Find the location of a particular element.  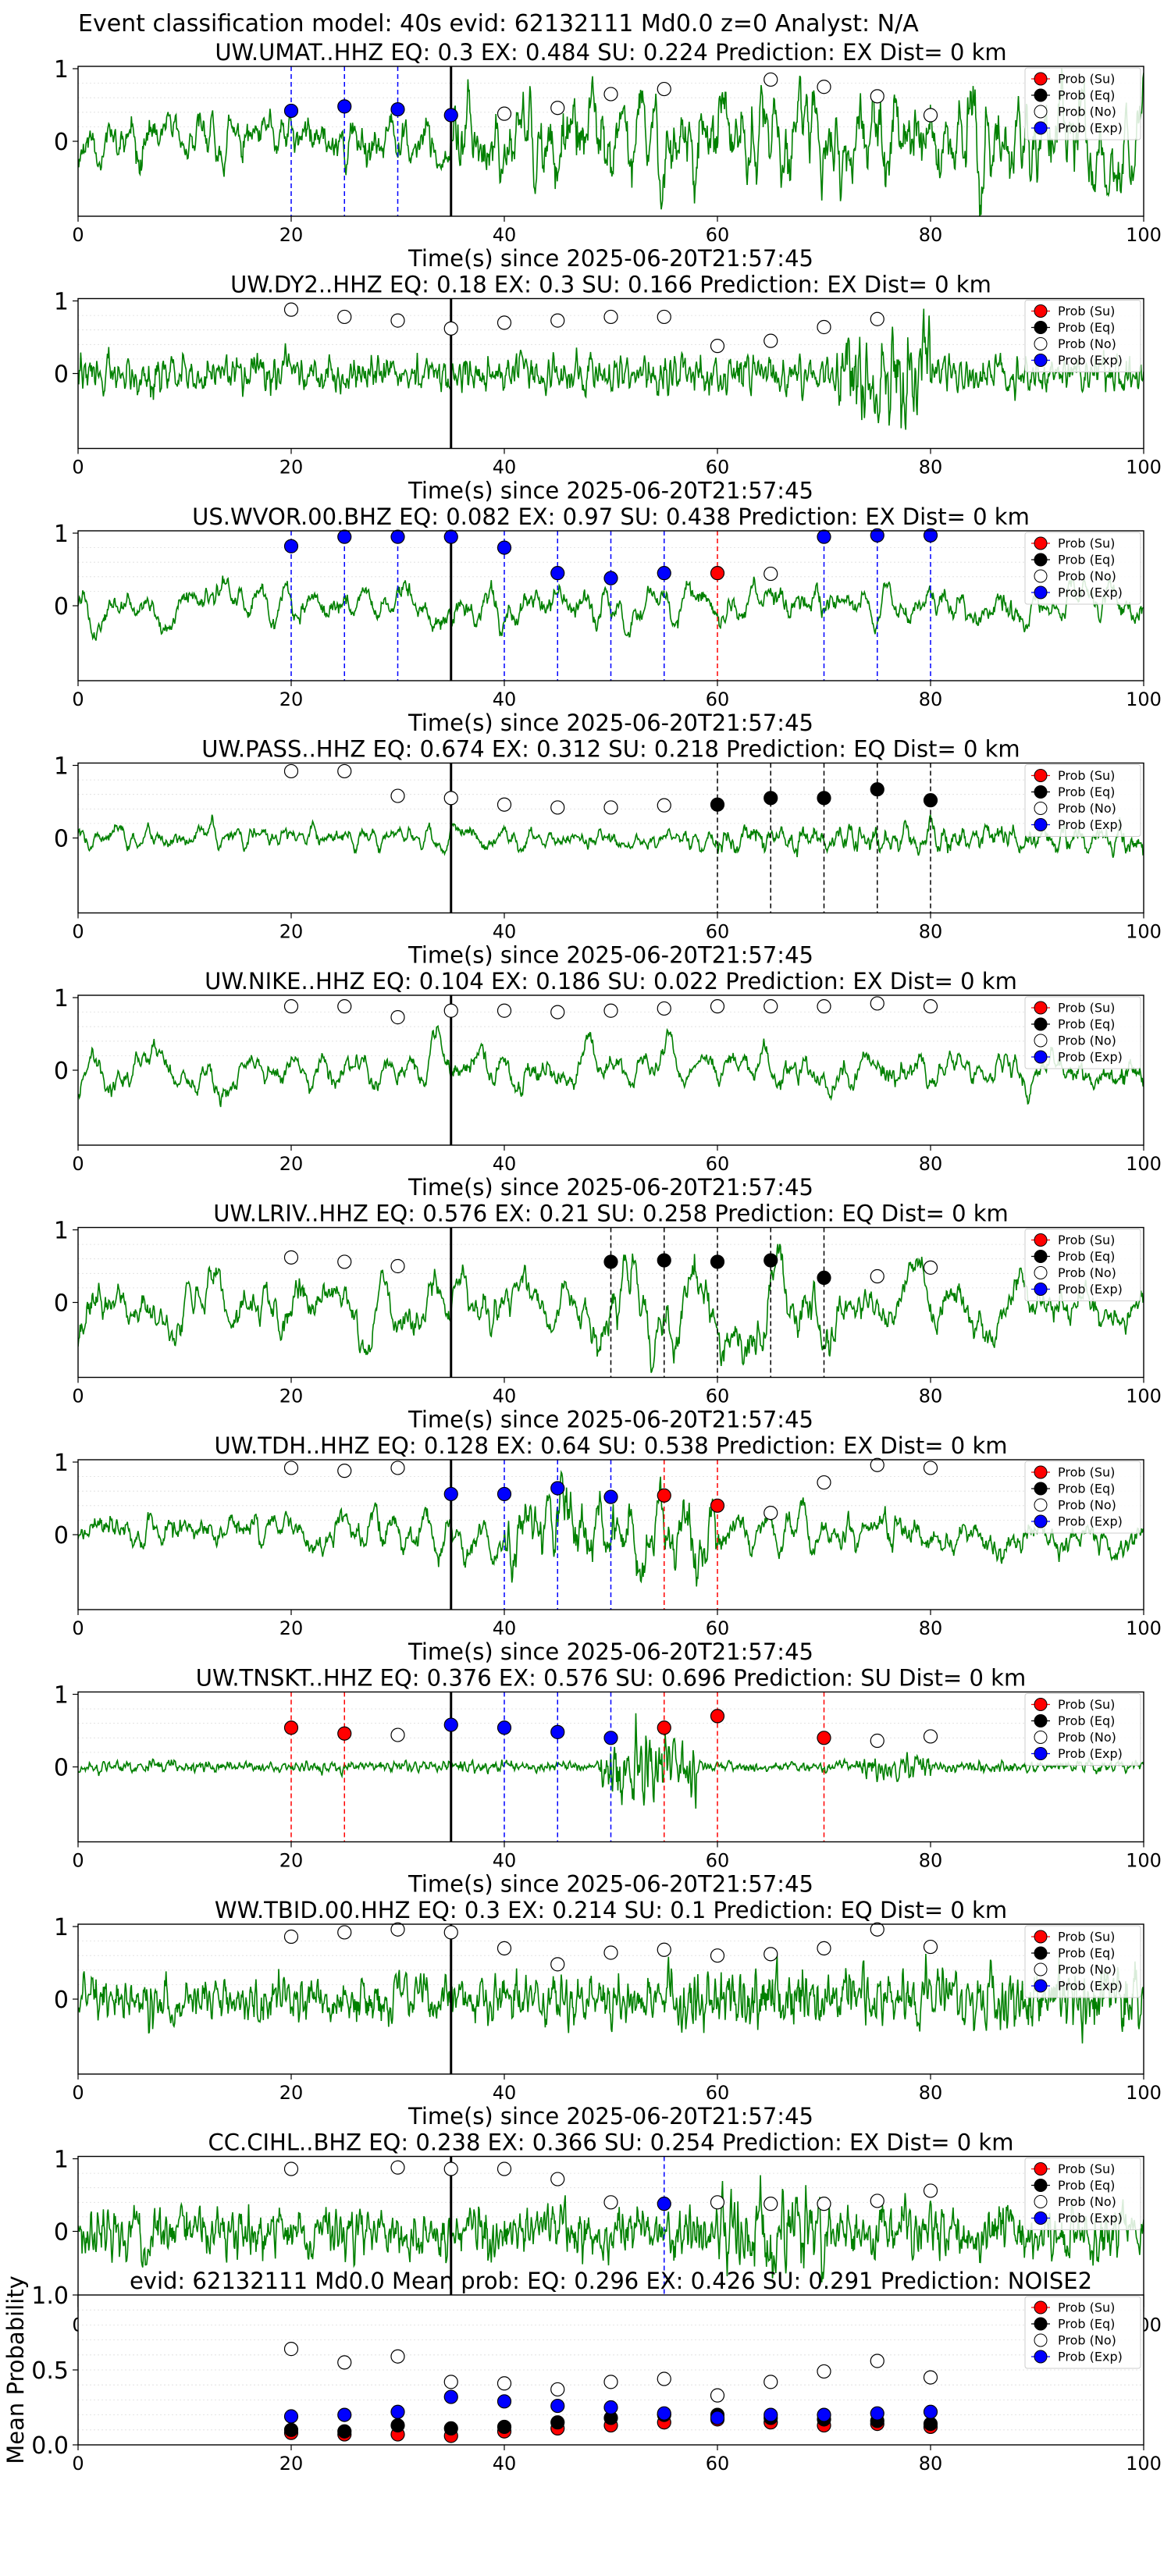

x-tick-label: 40 is located at coordinates (505, 235).